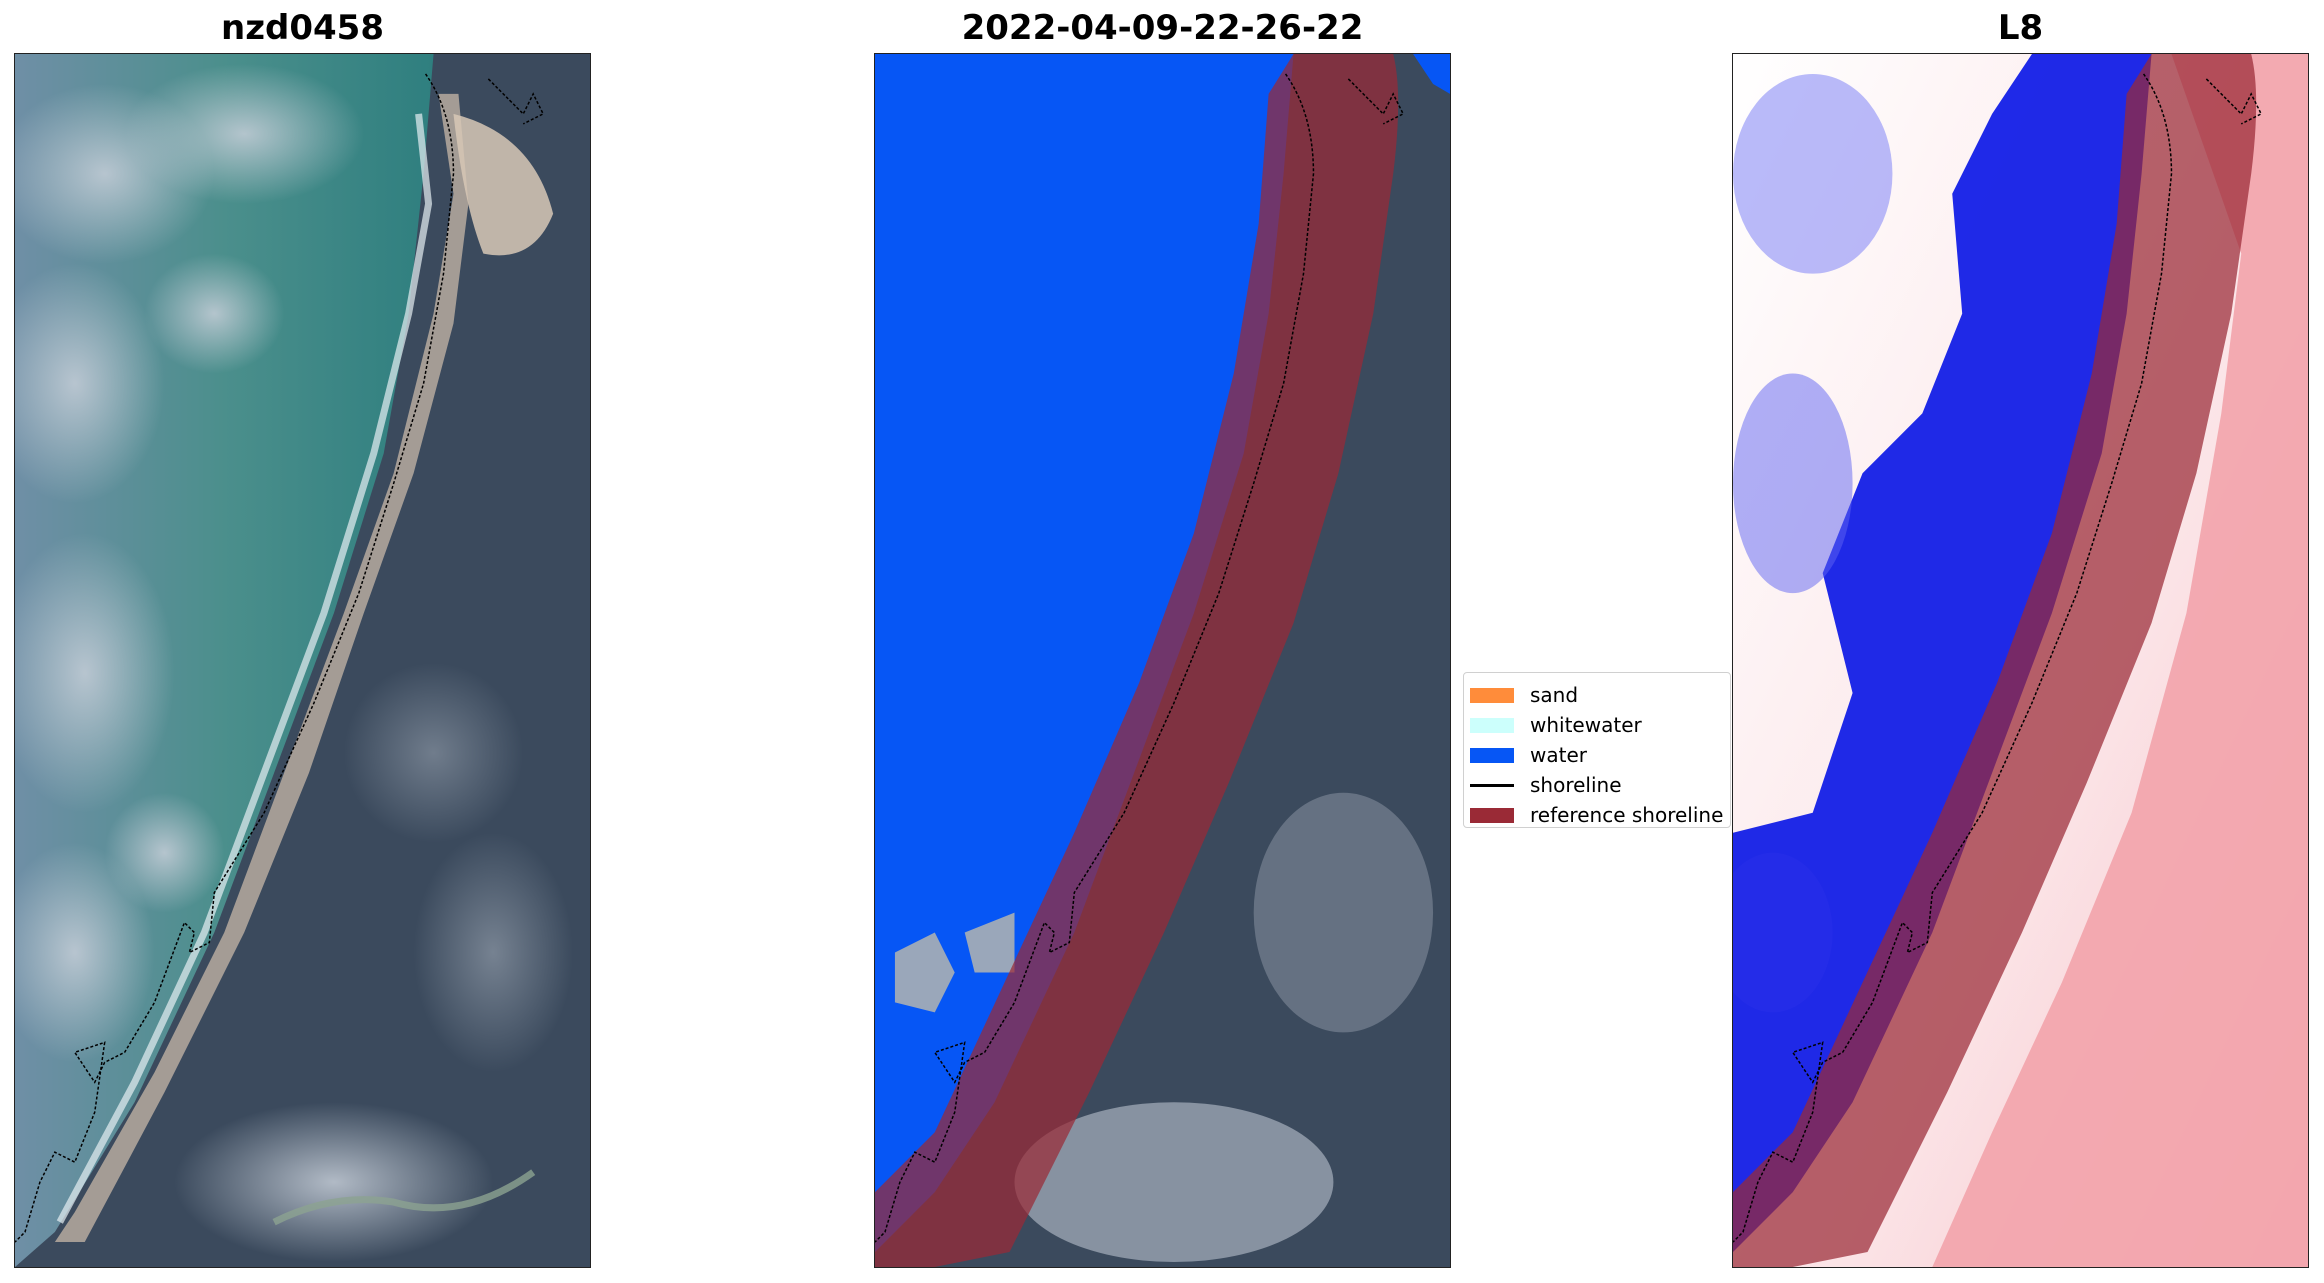  I want to click on water-swatch, so click(1492, 755).